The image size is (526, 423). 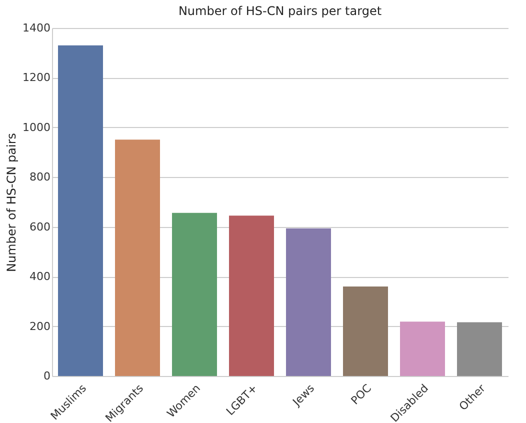 I want to click on y-tick-label: 1200, so click(x=36, y=77).